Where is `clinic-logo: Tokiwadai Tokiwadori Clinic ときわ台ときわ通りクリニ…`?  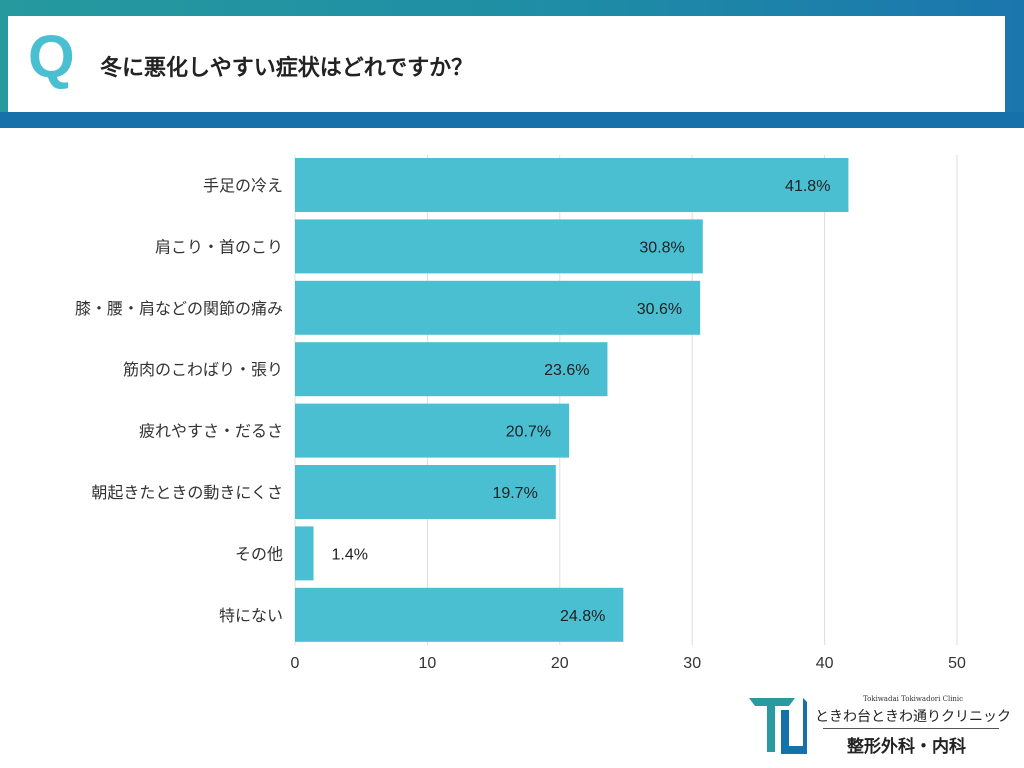 clinic-logo: Tokiwadai Tokiwadori Clinic ときわ台ときわ通りクリニ… is located at coordinates (880, 725).